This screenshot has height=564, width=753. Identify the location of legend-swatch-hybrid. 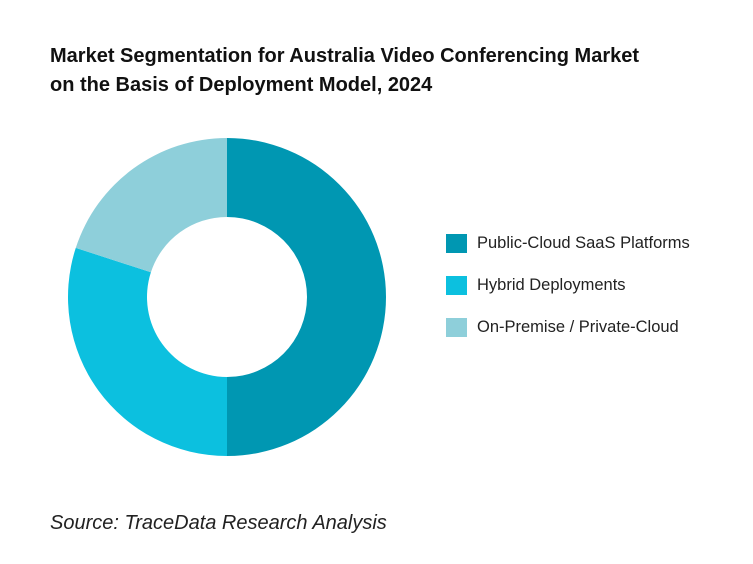
(456, 285).